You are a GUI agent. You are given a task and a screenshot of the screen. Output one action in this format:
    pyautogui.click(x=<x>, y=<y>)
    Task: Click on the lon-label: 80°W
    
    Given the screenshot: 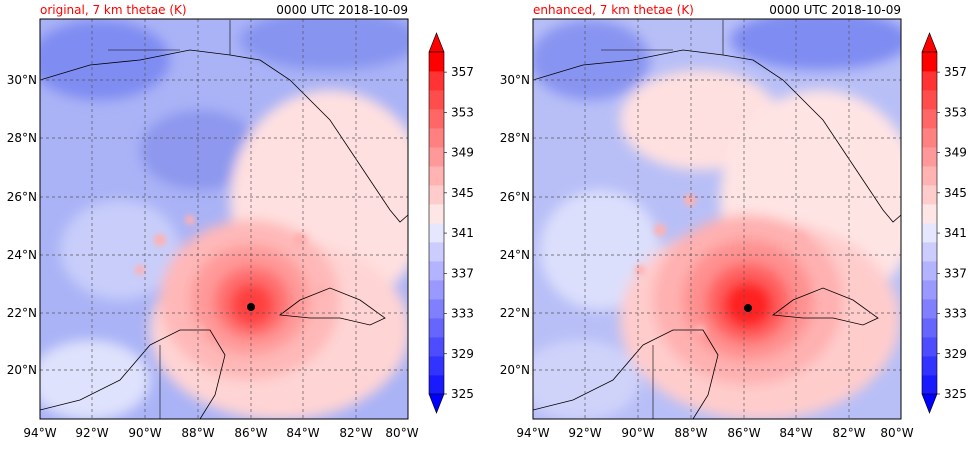 What is the action you would take?
    pyautogui.click(x=401, y=433)
    